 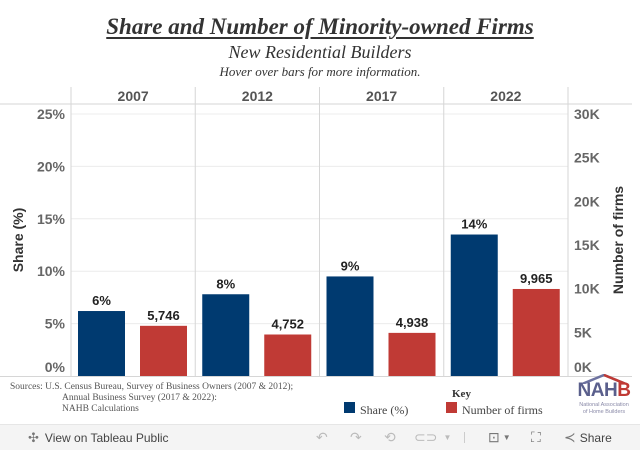 I want to click on right-axis-tick: 20K, so click(x=587, y=201).